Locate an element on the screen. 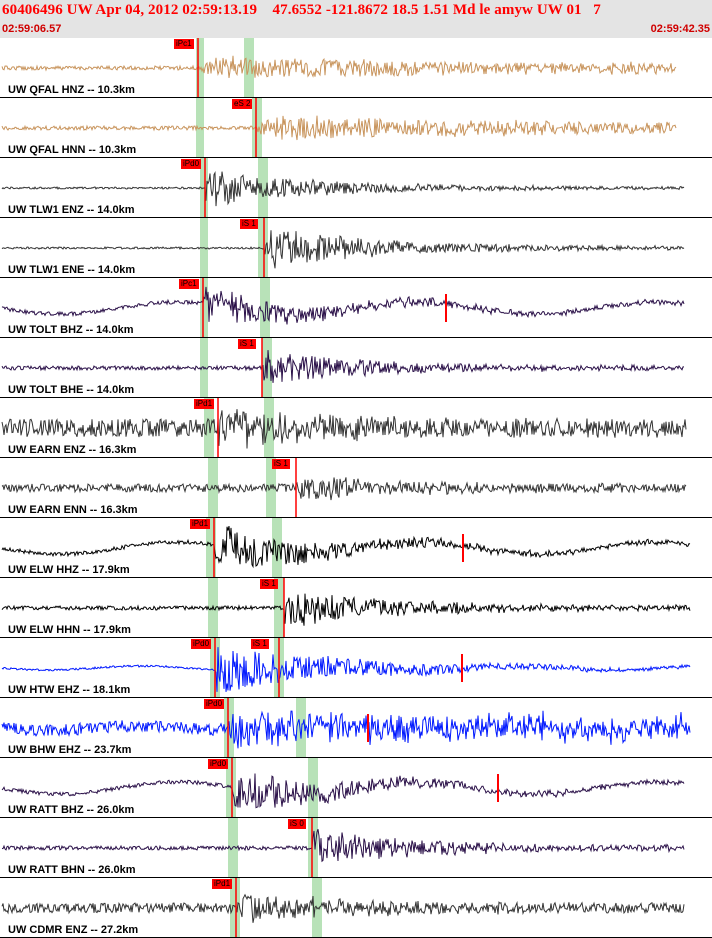  time-start-label: 02:59:06.57 is located at coordinates (32, 29).